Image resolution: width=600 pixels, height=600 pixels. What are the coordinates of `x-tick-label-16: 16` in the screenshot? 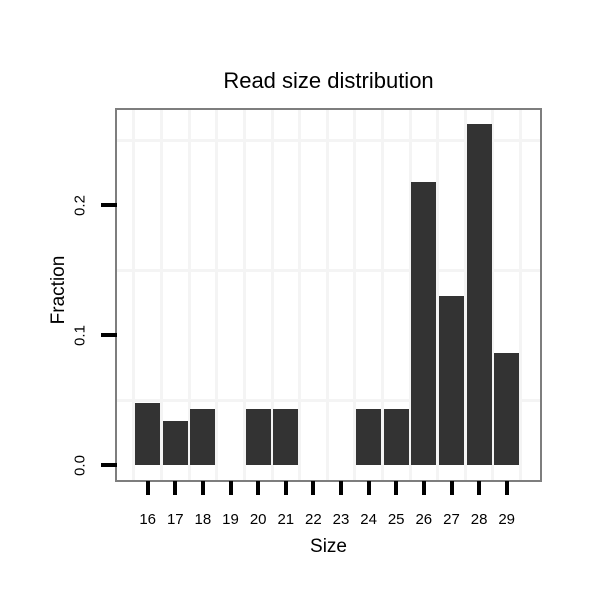 It's located at (148, 519).